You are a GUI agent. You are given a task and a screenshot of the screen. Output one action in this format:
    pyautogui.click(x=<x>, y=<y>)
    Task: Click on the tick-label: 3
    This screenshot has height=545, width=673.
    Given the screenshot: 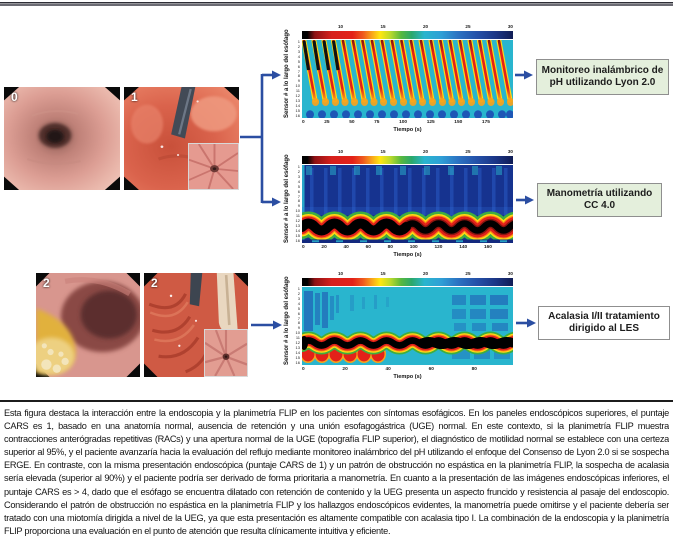 What is the action you would take?
    pyautogui.click(x=298, y=176)
    